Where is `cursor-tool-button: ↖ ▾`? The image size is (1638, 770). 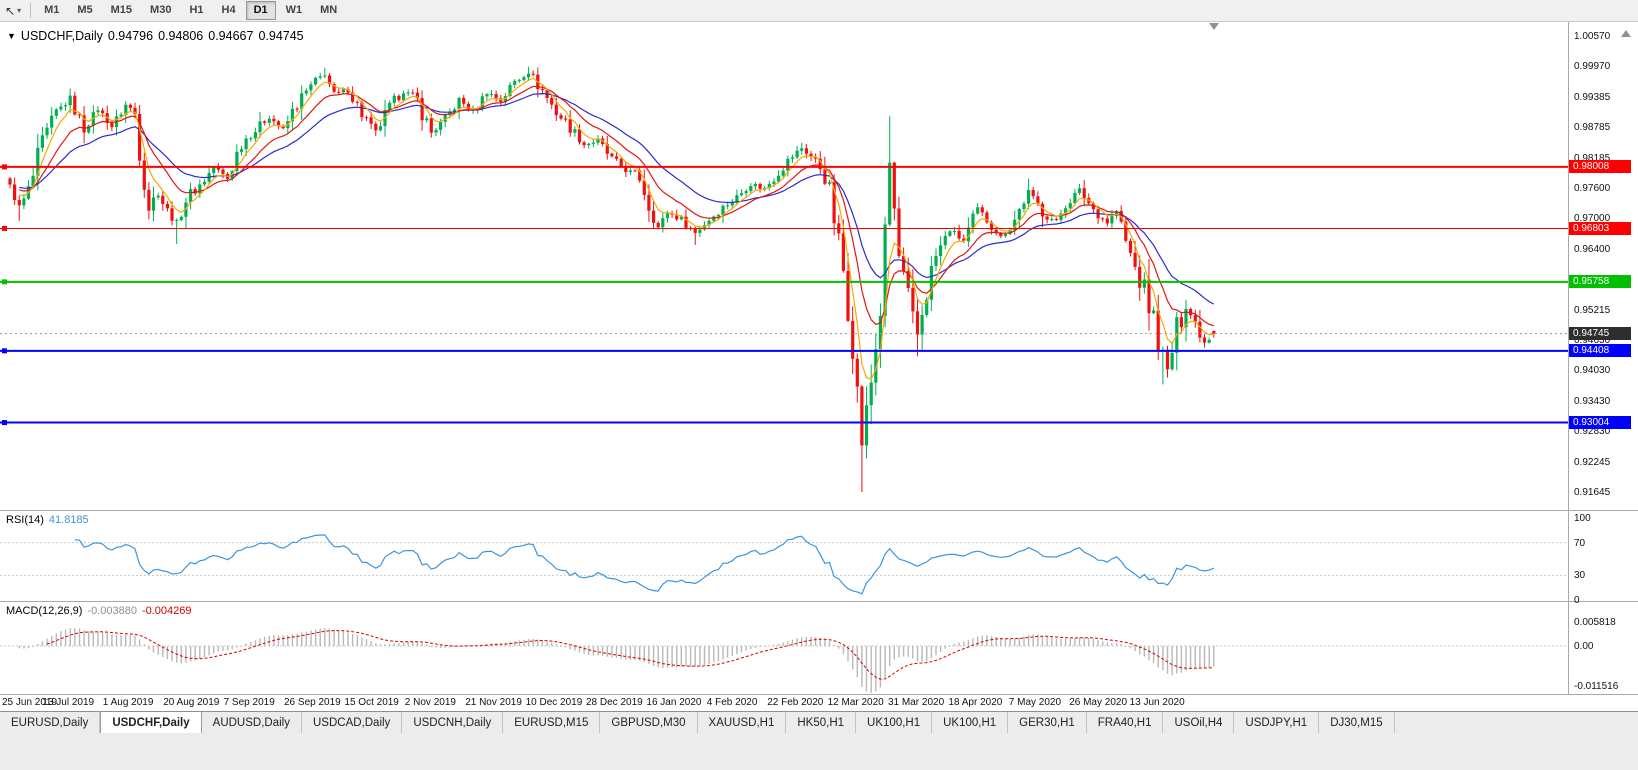
cursor-tool-button: ↖ ▾ is located at coordinates (13, 10).